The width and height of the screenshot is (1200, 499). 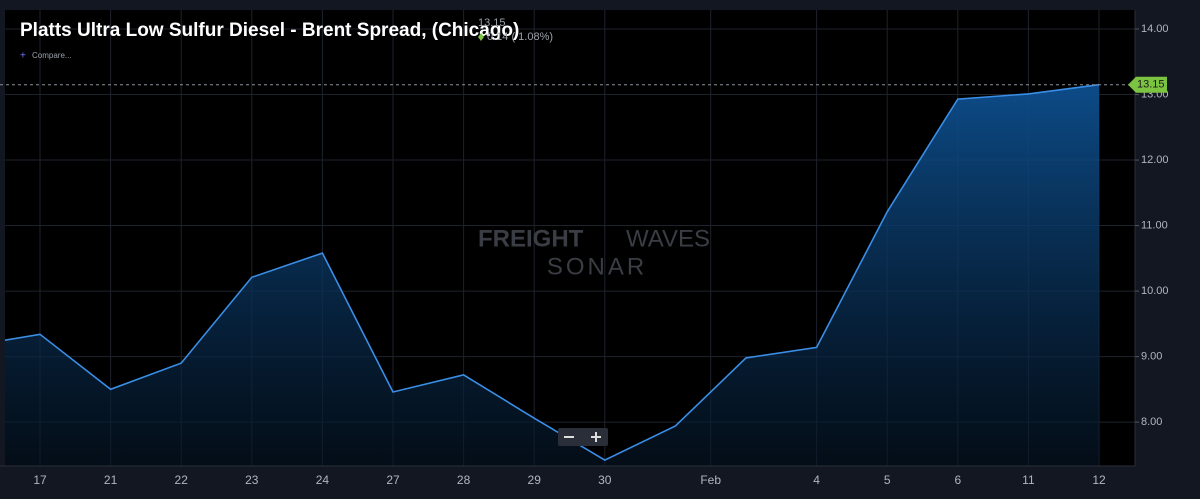 I want to click on watermark-product: SONAR, so click(x=597, y=266).